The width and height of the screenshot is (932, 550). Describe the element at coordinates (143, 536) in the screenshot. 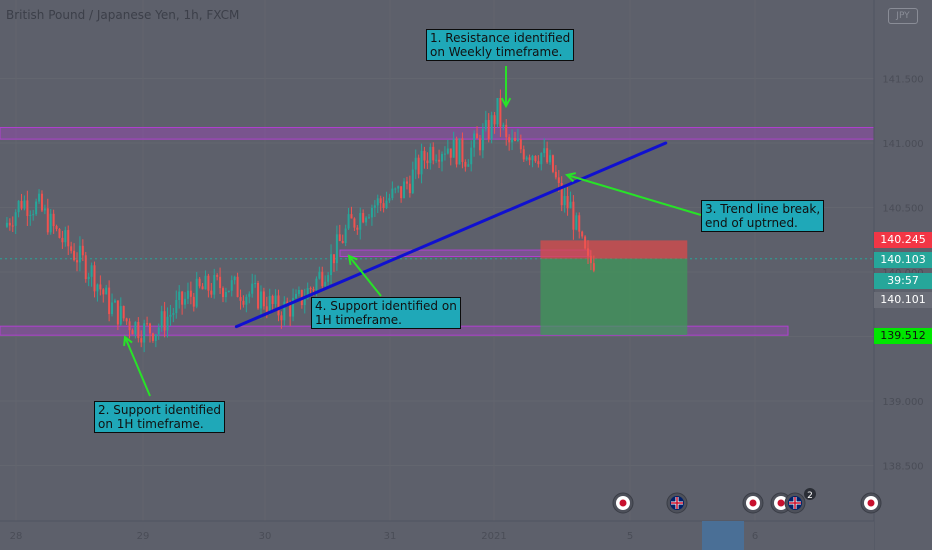

I see `x-tick-label: 29` at that location.